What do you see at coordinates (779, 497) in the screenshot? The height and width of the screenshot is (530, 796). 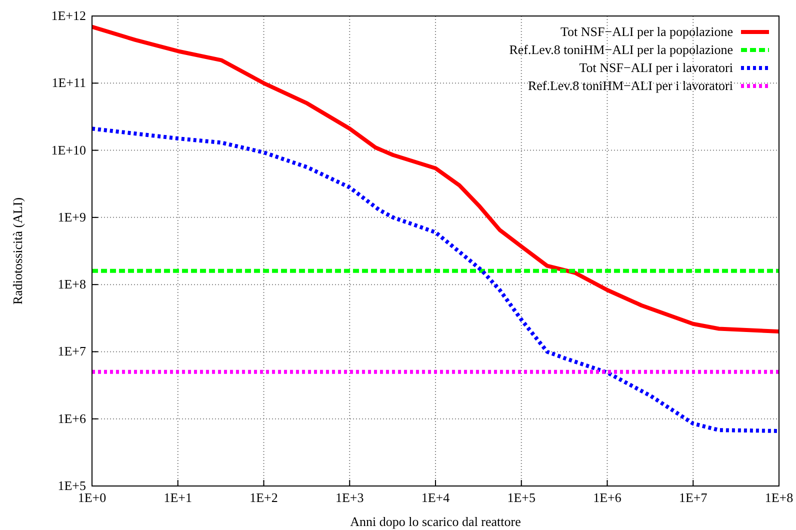 I see `x-tick-label: 1E+8` at bounding box center [779, 497].